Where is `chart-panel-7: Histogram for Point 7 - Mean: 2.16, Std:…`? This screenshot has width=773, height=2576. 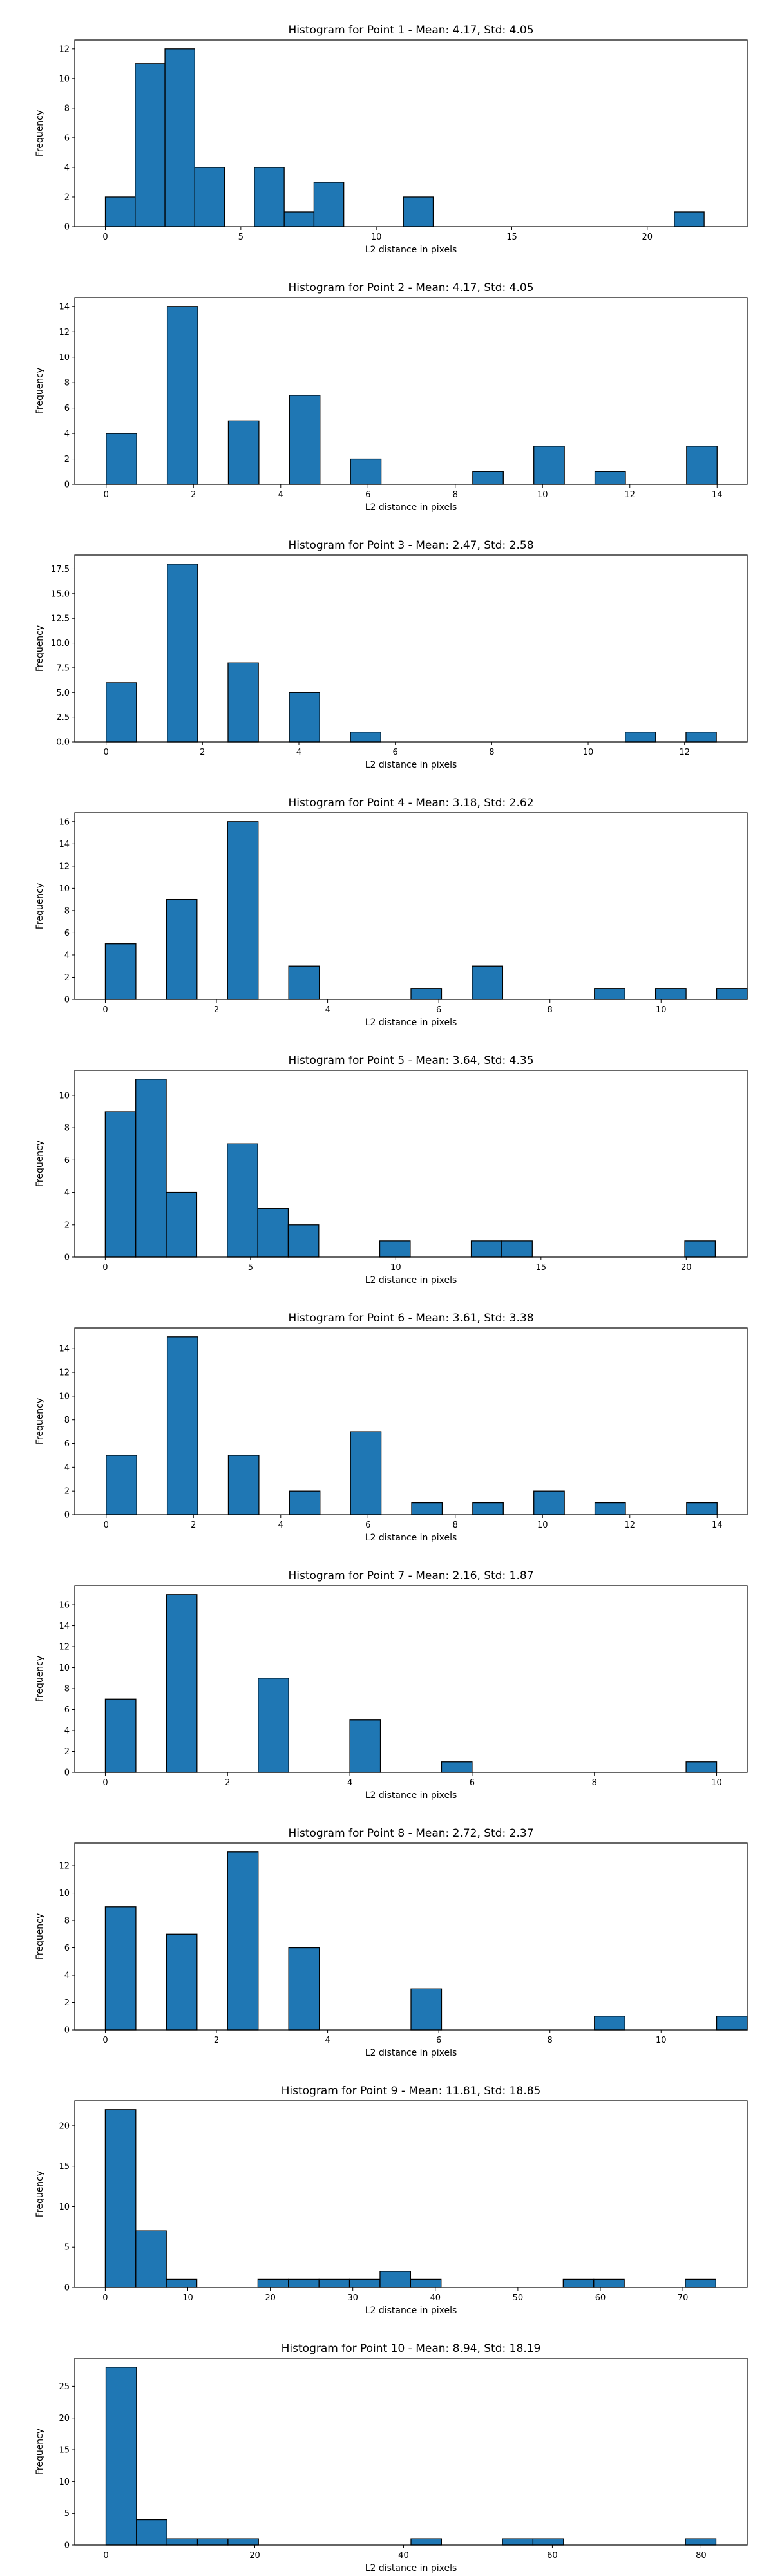
chart-panel-7: Histogram for Point 7 - Mean: 2.16, Std:… is located at coordinates (391, 1685).